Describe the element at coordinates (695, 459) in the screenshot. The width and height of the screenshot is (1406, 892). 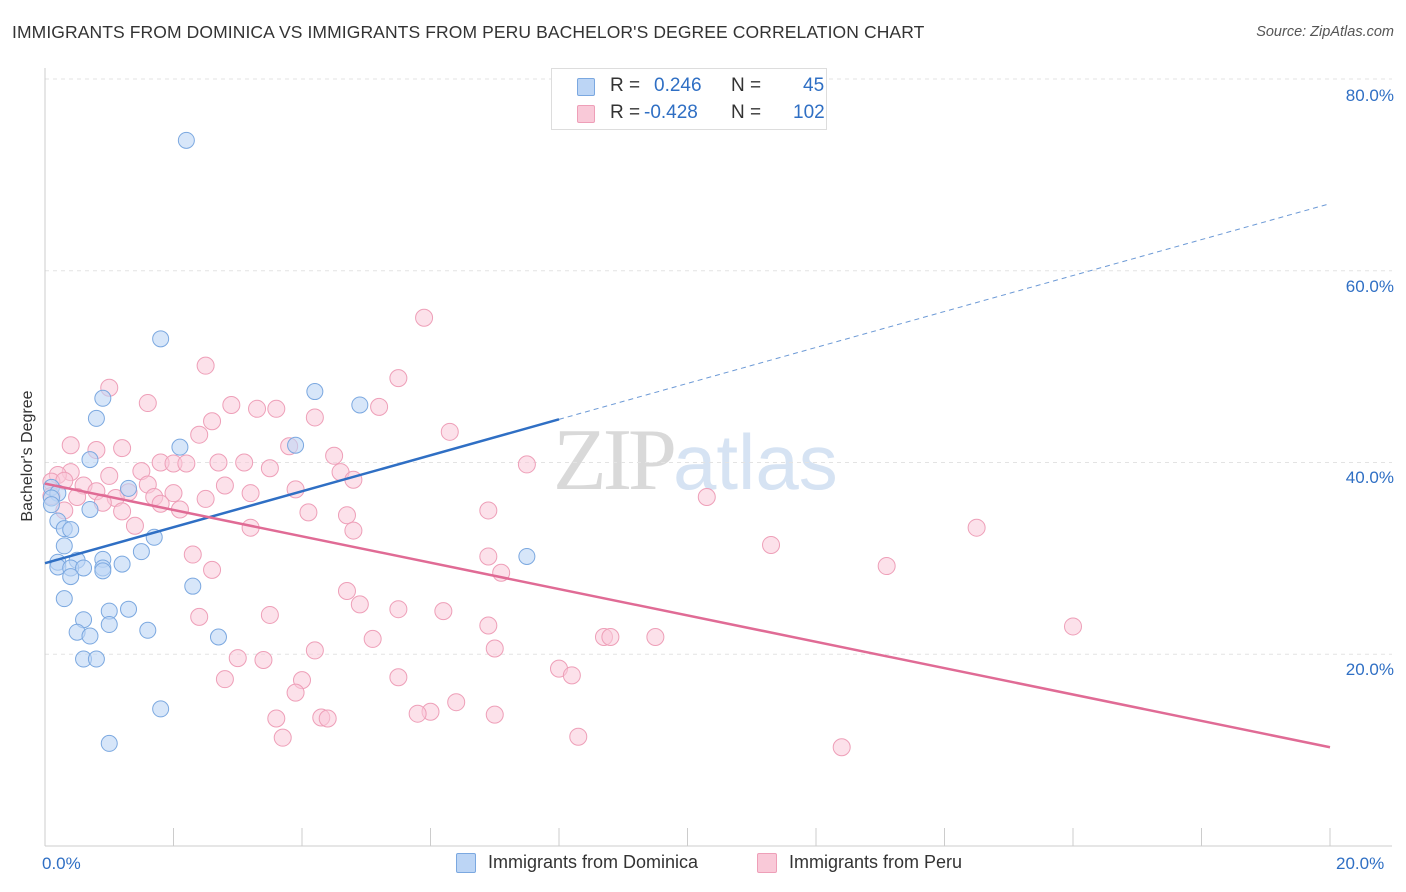
I see `watermark: ZIPatlas` at that location.